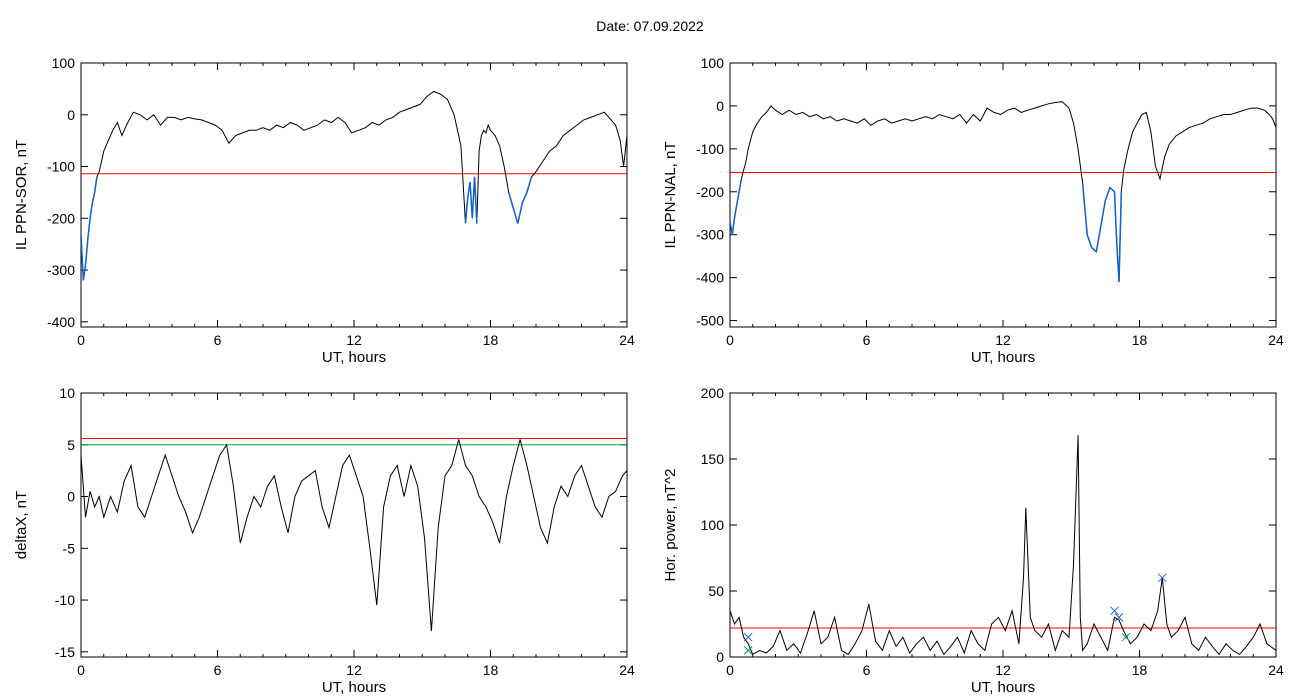  I want to click on y-tick-label: 50, so click(716, 591).